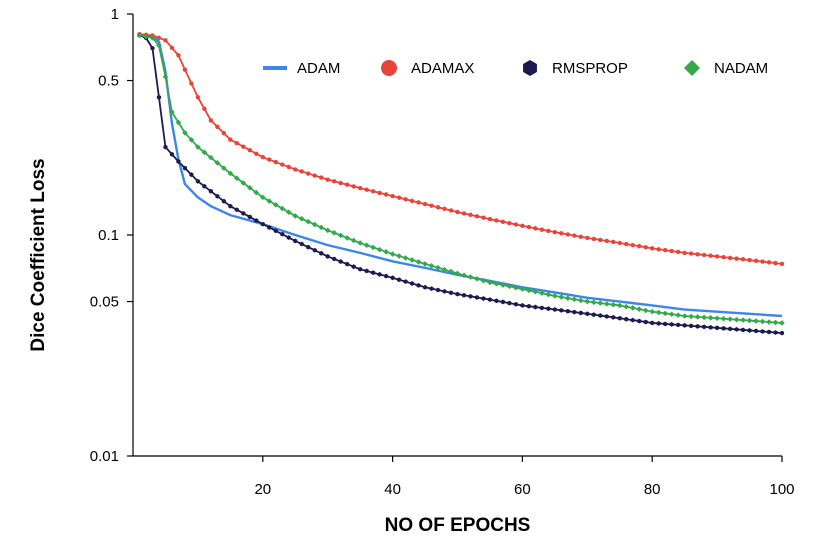 This screenshot has height=553, width=823. What do you see at coordinates (726, 68) in the screenshot?
I see `legend-item-nadam: NADAM` at bounding box center [726, 68].